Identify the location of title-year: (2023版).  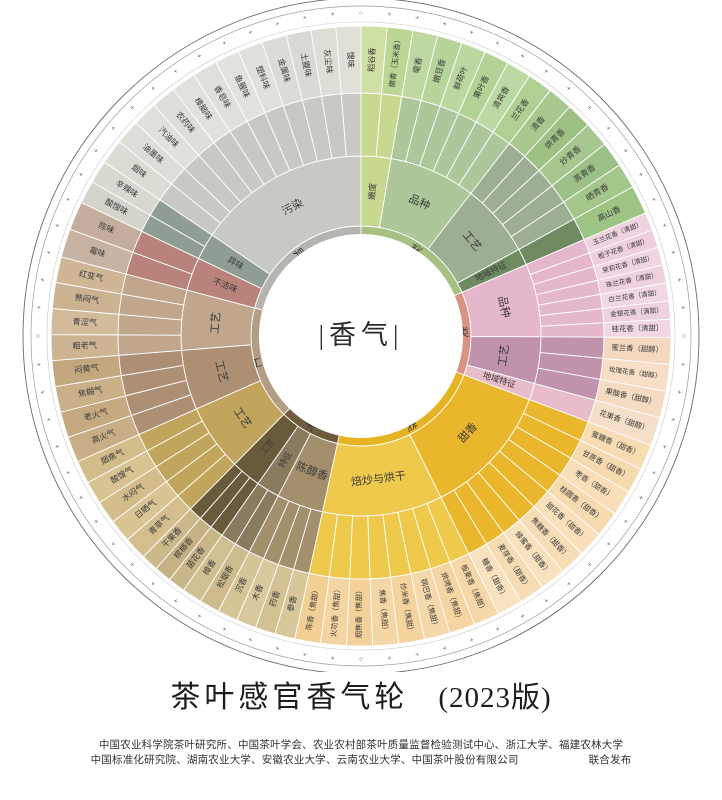
(495, 698).